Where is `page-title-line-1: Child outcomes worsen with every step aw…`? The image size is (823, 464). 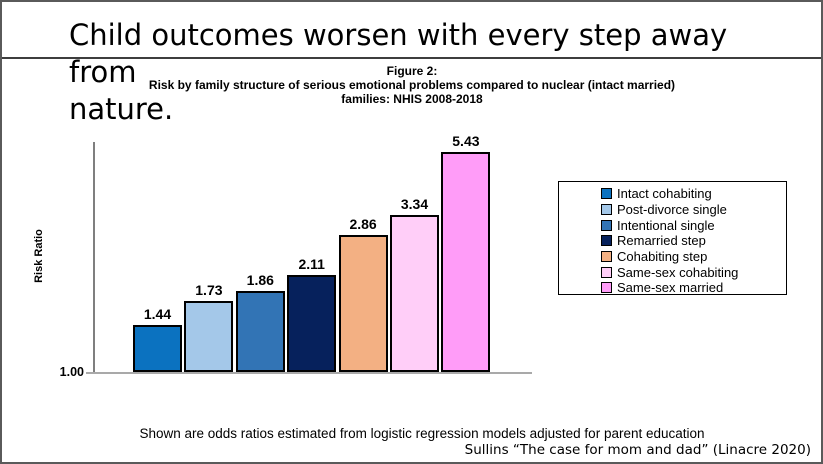
page-title-line-1: Child outcomes worsen with every step aw… is located at coordinates (398, 53).